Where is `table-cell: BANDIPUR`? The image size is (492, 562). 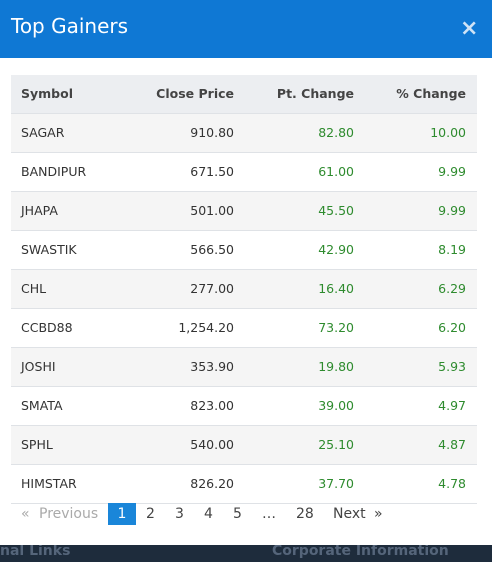 table-cell: BANDIPUR is located at coordinates (54, 171).